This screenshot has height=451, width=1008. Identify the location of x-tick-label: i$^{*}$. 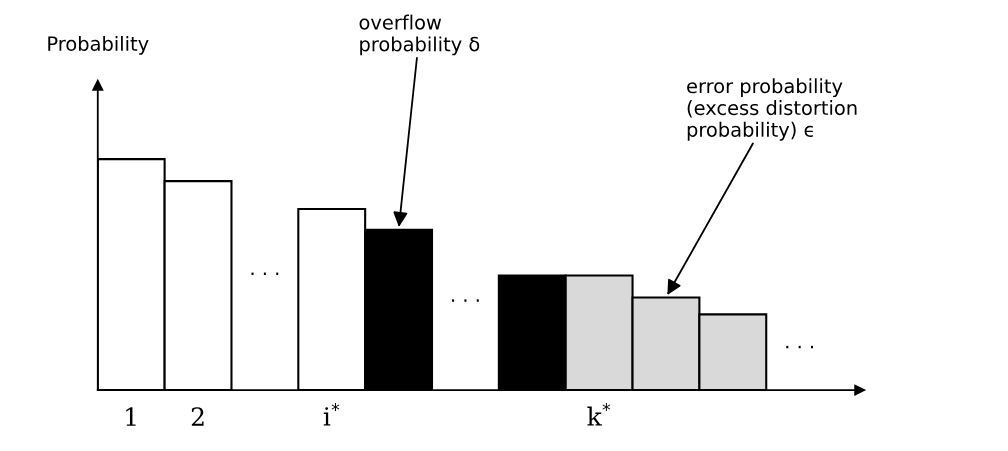
(331, 414).